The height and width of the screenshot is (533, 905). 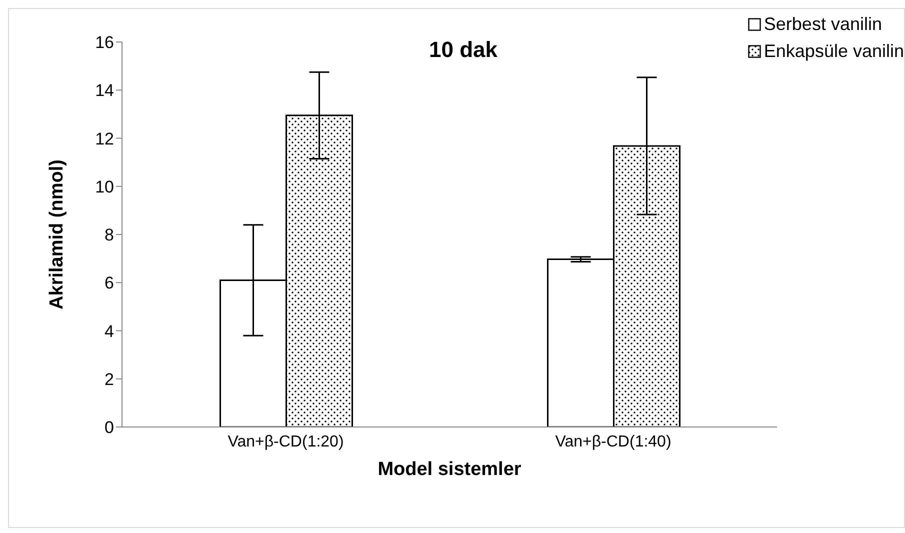 What do you see at coordinates (834, 51) in the screenshot?
I see `legend-label: Enkapsüle vanilin` at bounding box center [834, 51].